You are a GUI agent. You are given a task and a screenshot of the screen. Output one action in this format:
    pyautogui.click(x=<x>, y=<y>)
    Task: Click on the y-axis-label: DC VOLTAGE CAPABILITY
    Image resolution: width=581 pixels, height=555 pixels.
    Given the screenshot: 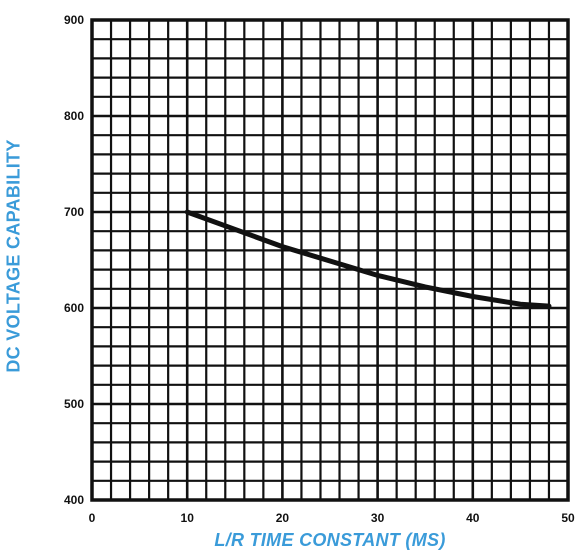 What is the action you would take?
    pyautogui.click(x=13, y=256)
    